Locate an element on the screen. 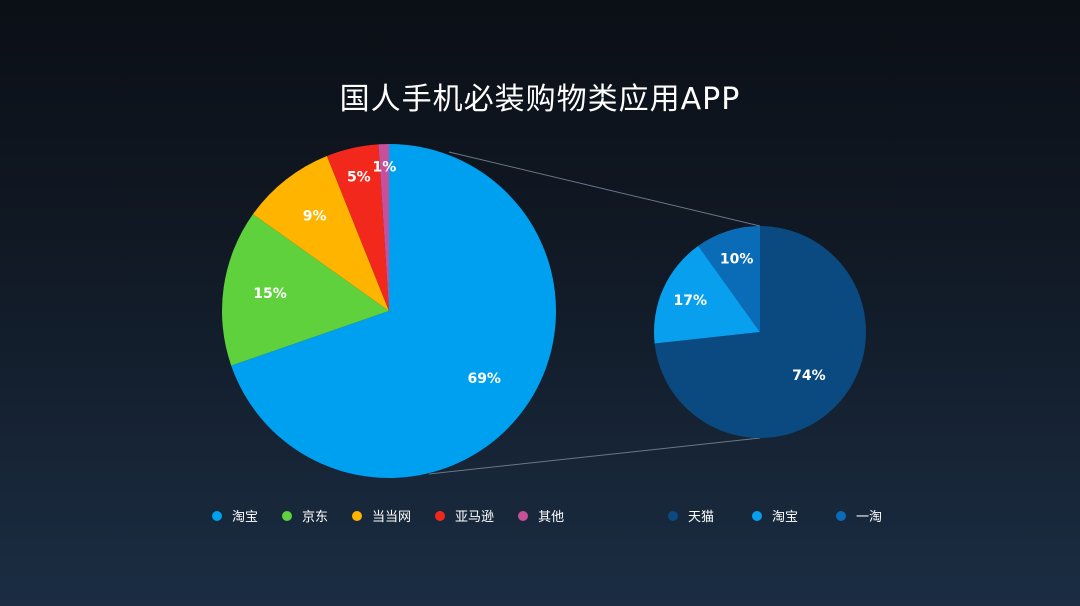  legend-item: 一淘 is located at coordinates (859, 515).